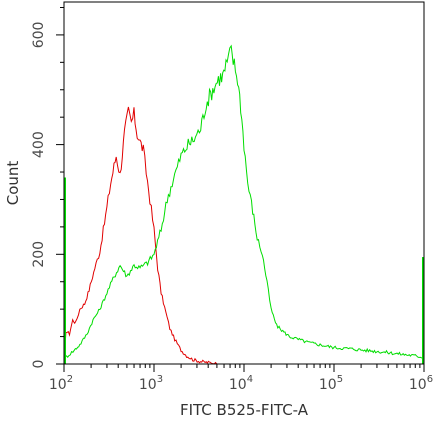 This screenshot has width=441, height=424. I want to click on y-tick-label: 0, so click(39, 364).